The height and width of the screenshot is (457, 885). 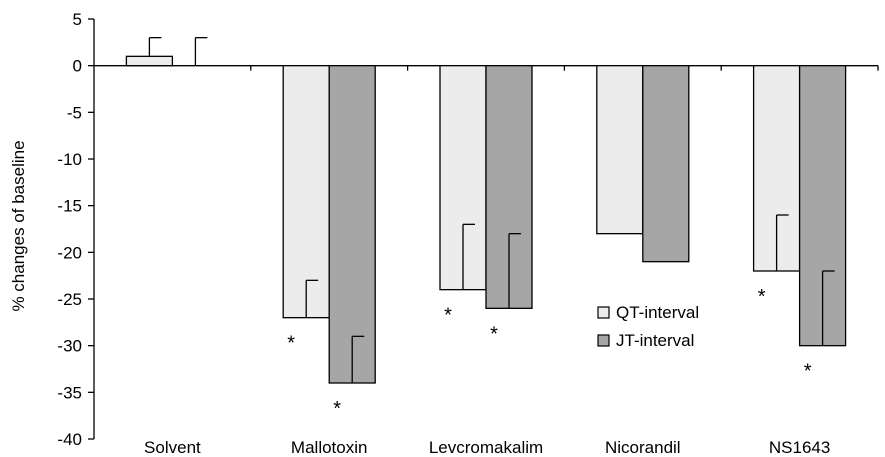 What do you see at coordinates (643, 447) in the screenshot?
I see `category-label: Nicorandil` at bounding box center [643, 447].